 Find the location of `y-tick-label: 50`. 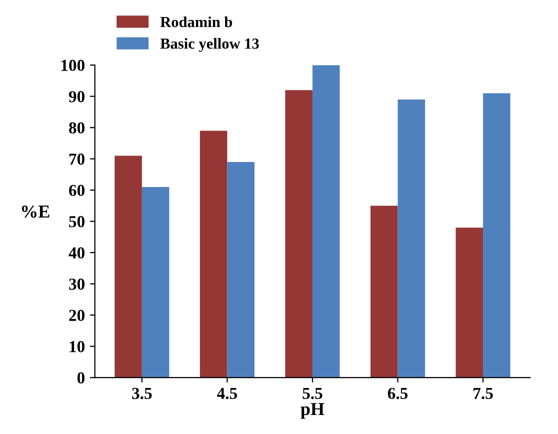

y-tick-label: 50 is located at coordinates (76, 222).